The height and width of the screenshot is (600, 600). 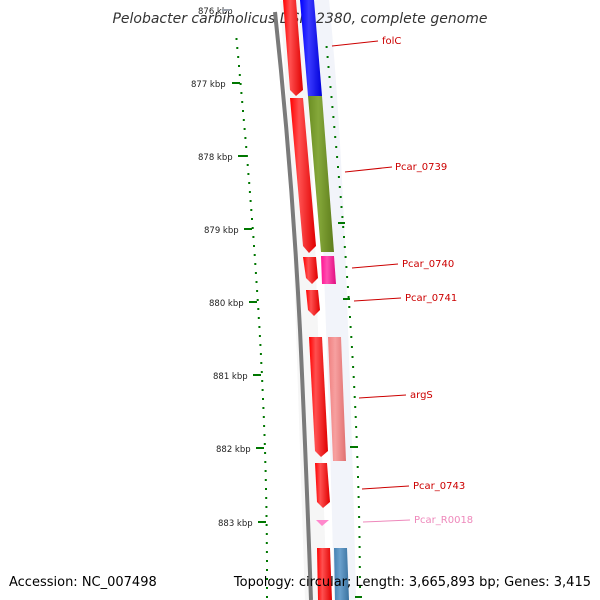 I want to click on cog-block-next, so click(x=341, y=574).